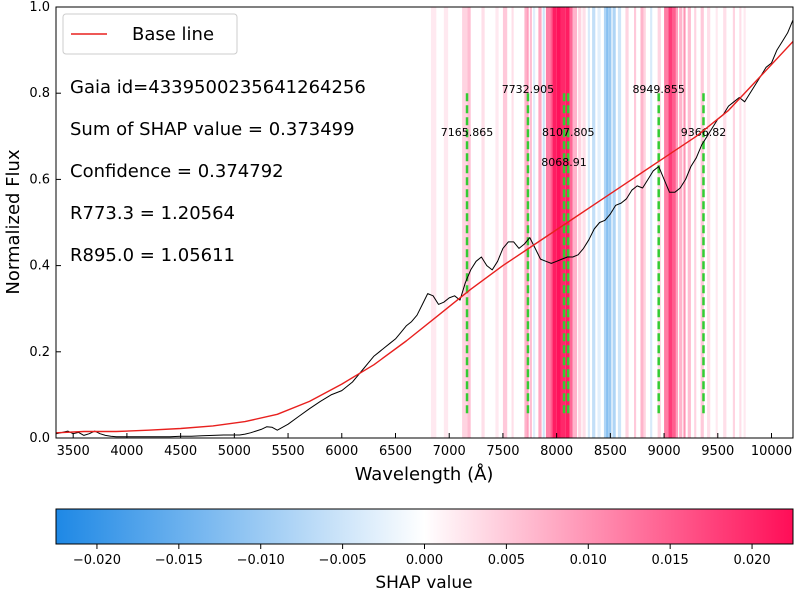  Describe the element at coordinates (670, 560) in the screenshot. I see `colorbar-tick-label: 0.015` at that location.